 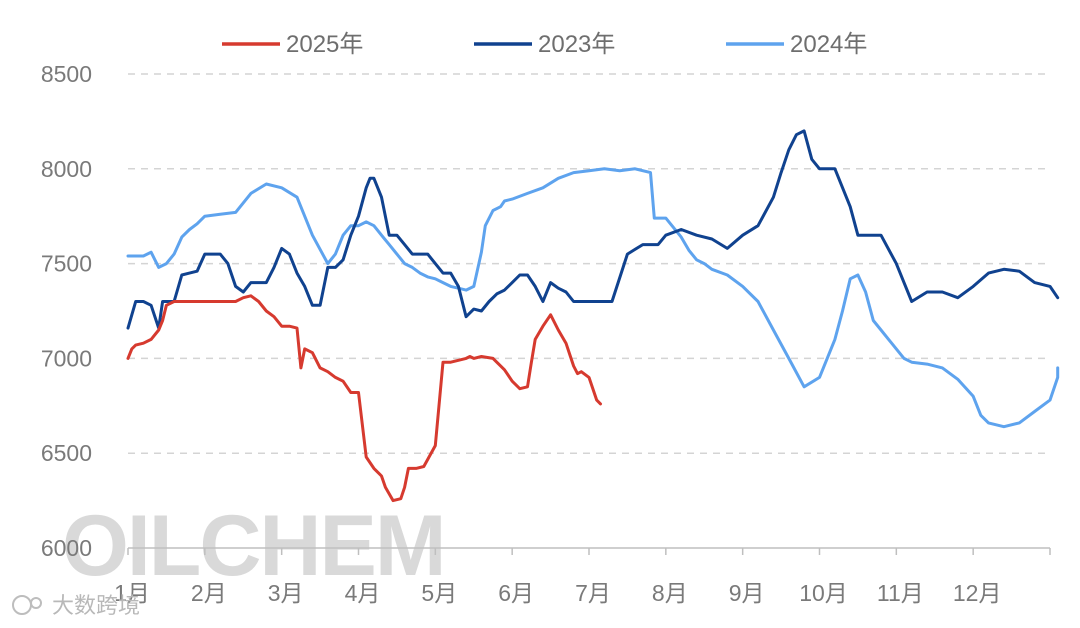 I want to click on legend: 2025年 2023年 2024年, so click(x=544, y=44).